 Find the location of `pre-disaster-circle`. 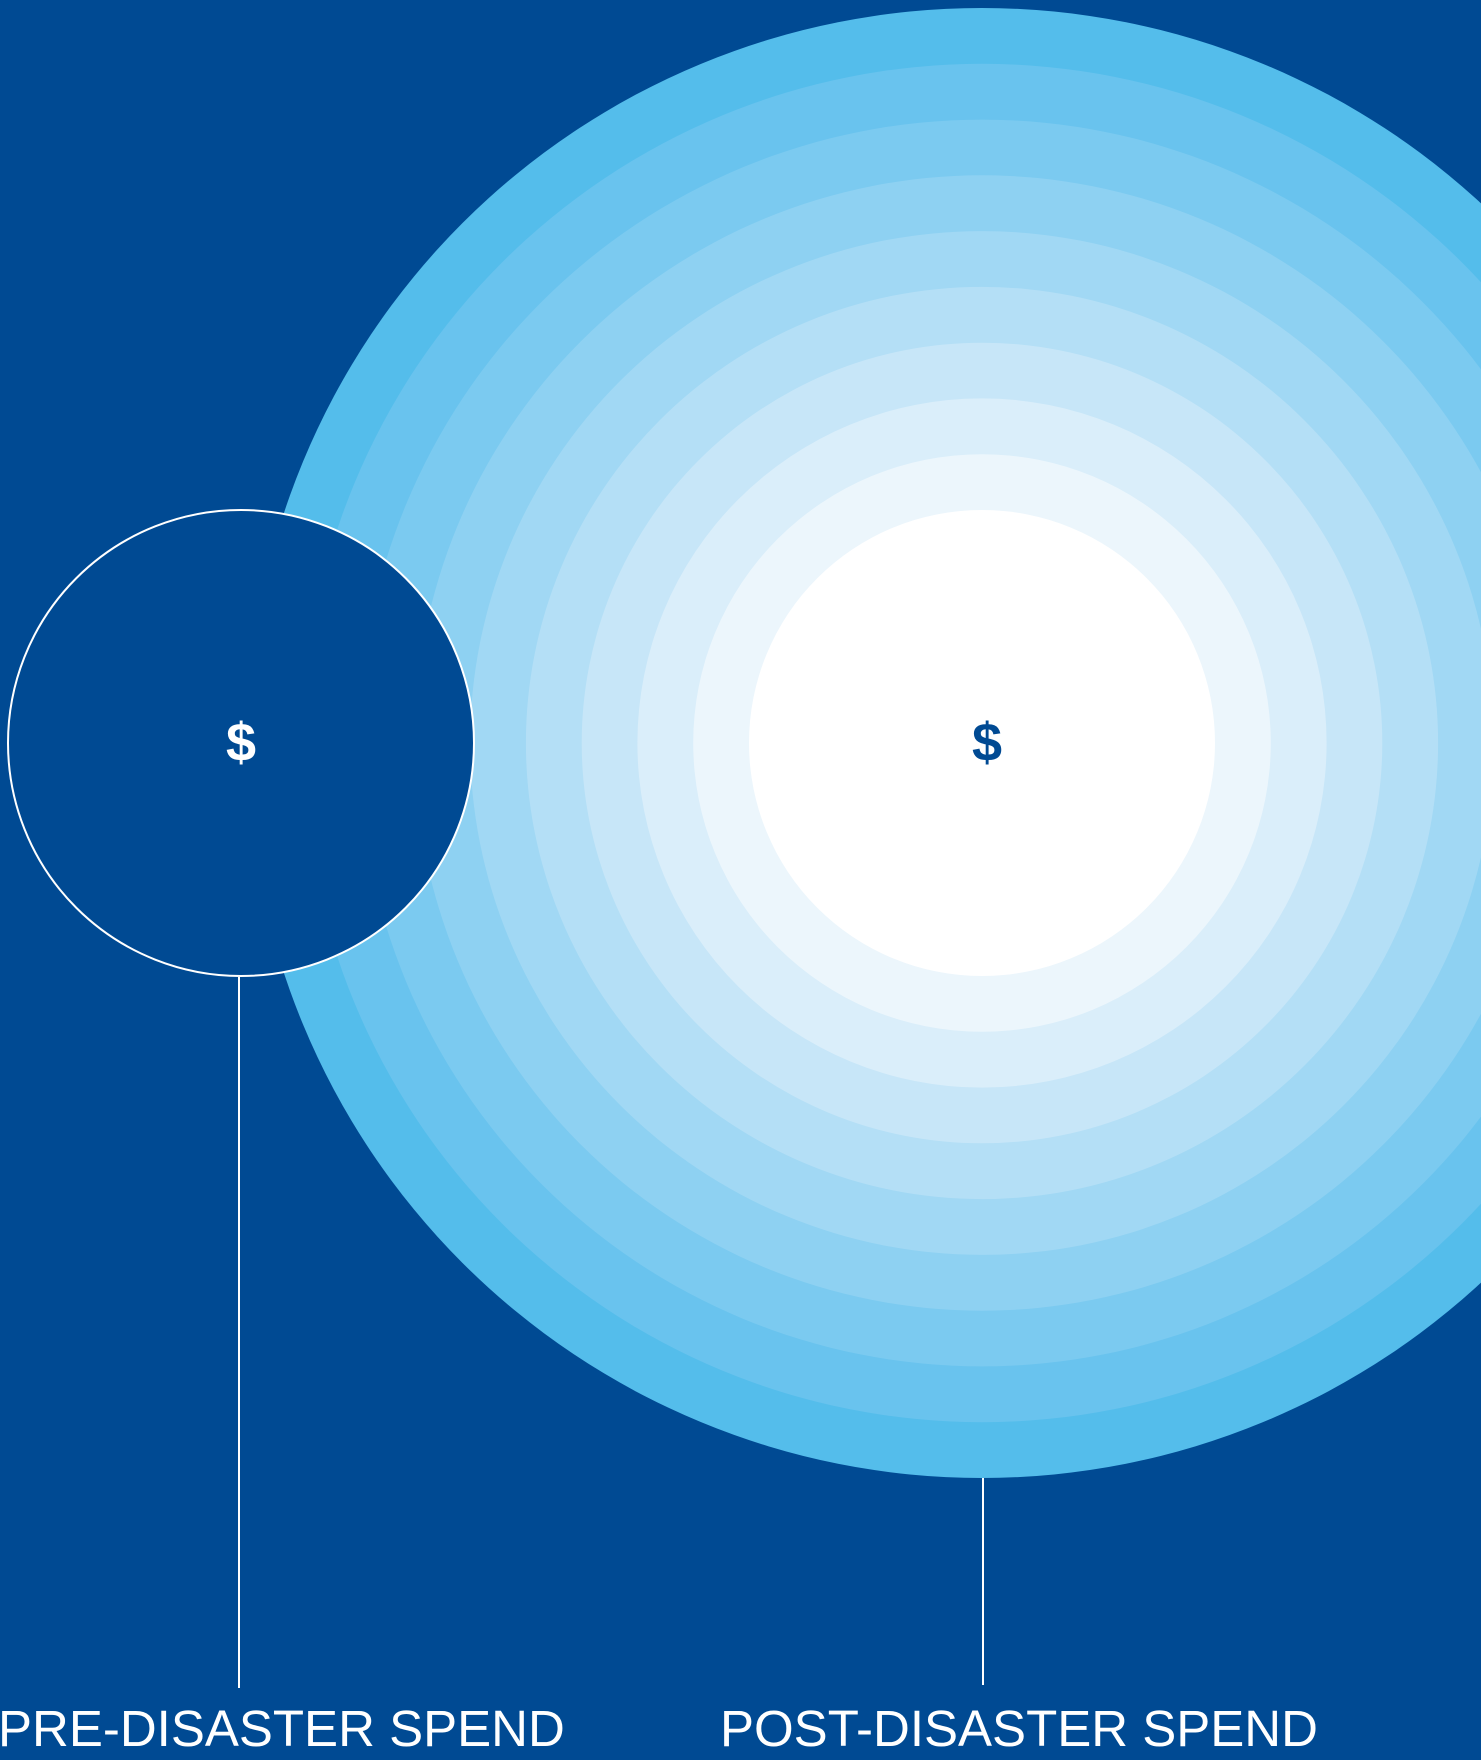

pre-disaster-circle is located at coordinates (241, 743).